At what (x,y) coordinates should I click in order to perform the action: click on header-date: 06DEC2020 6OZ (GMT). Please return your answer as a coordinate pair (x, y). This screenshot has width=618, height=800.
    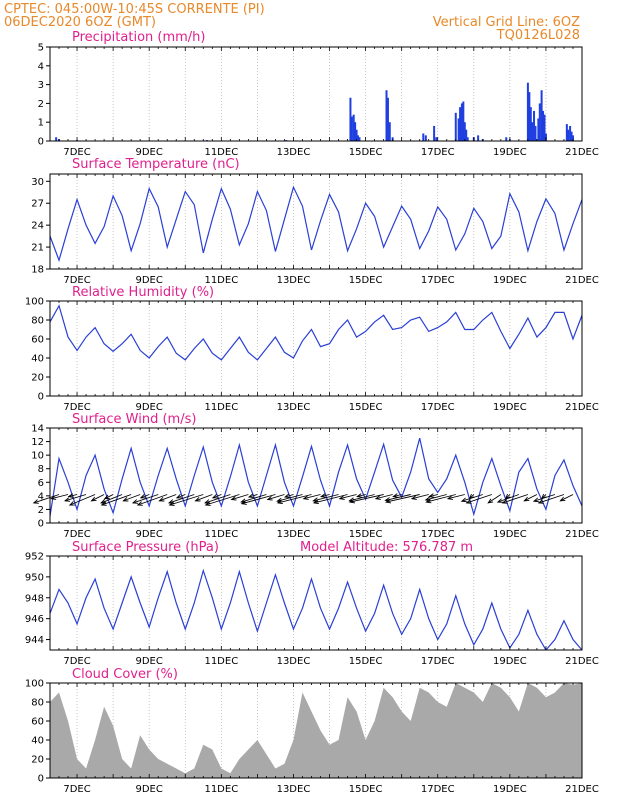
    Looking at the image, I should click on (80, 22).